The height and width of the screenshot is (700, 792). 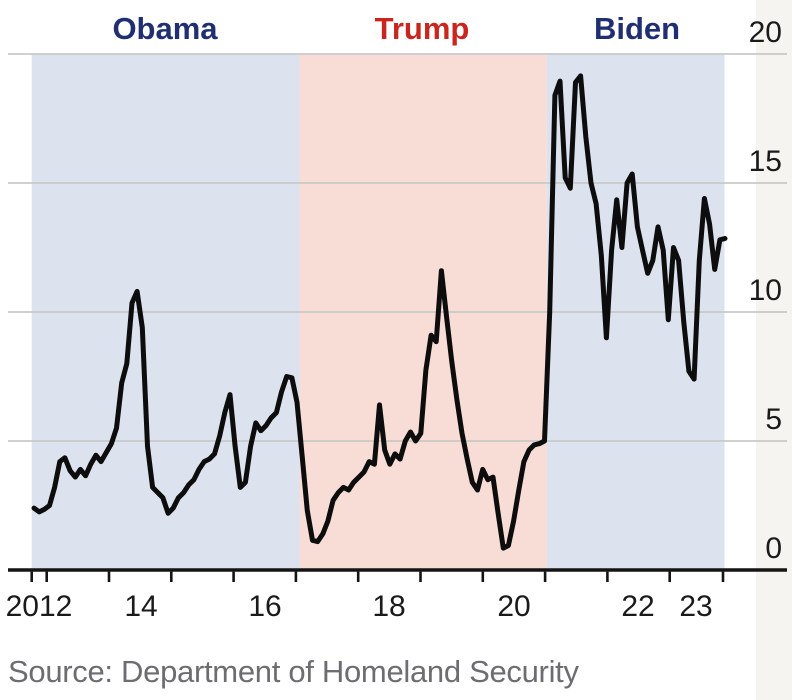 What do you see at coordinates (39, 606) in the screenshot?
I see `x-axis-label-2012: 2012` at bounding box center [39, 606].